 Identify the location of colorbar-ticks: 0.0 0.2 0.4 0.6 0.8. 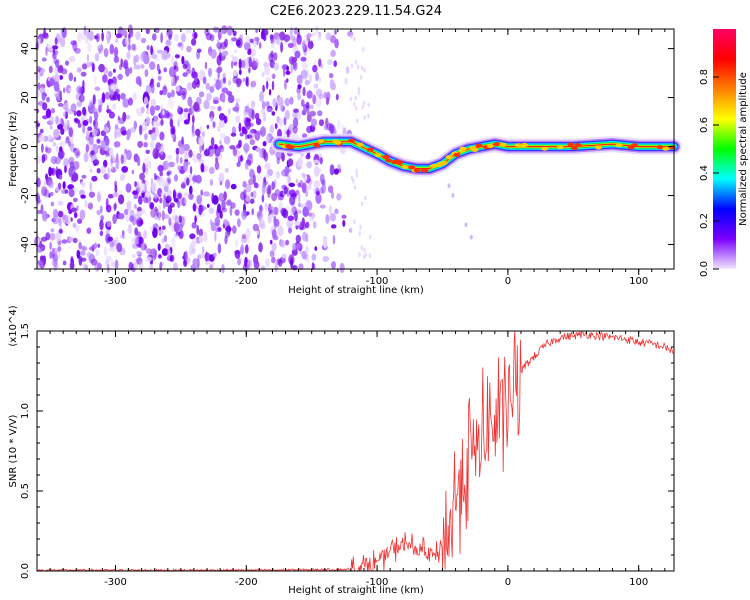
(709, 173).